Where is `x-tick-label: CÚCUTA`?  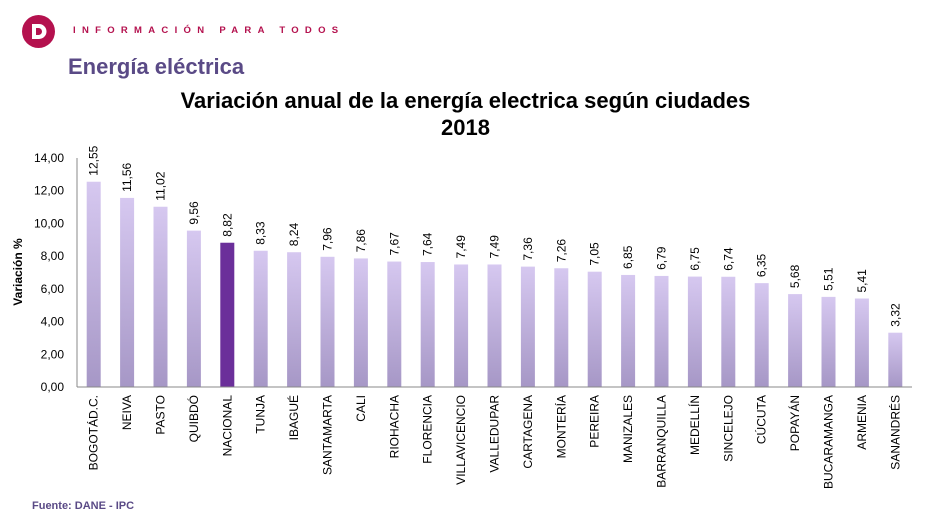
x-tick-label: CÚCUTA is located at coordinates (761, 419).